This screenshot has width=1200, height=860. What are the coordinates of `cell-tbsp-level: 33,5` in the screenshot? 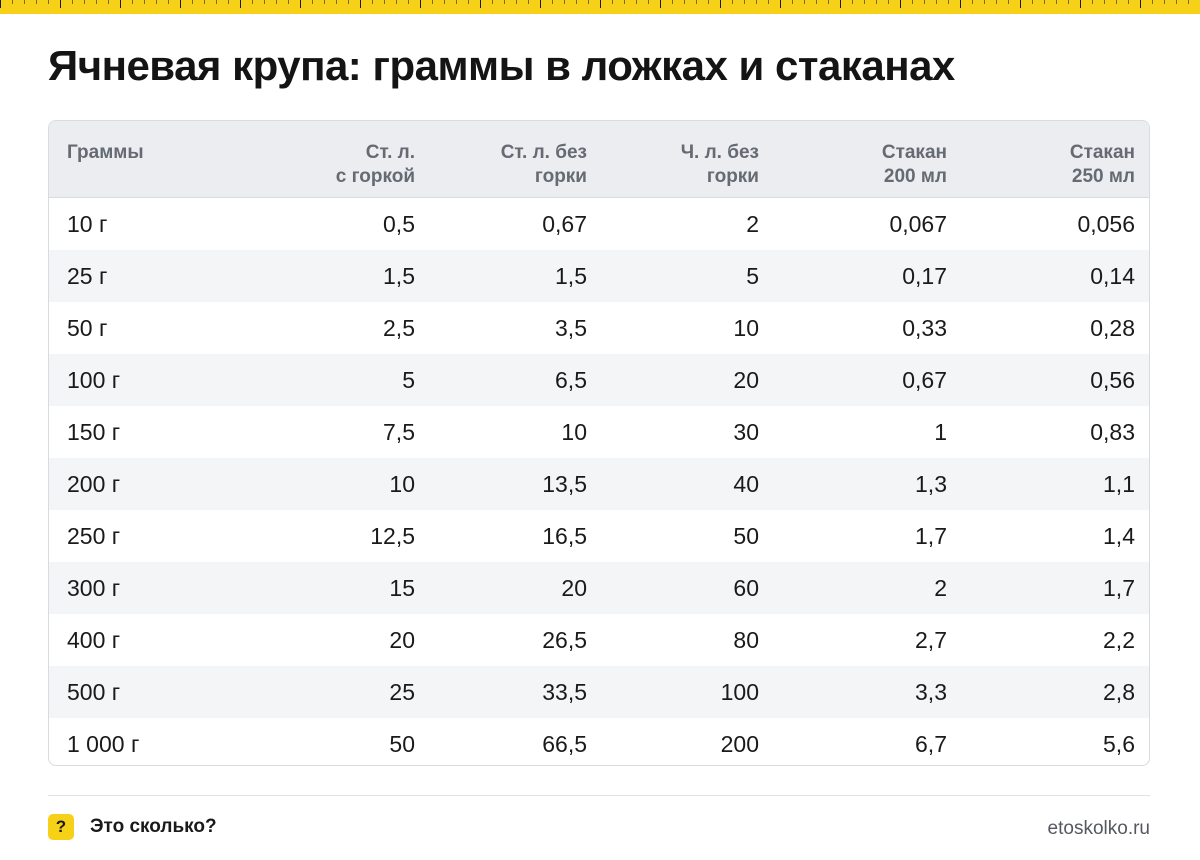 It's located at (564, 691).